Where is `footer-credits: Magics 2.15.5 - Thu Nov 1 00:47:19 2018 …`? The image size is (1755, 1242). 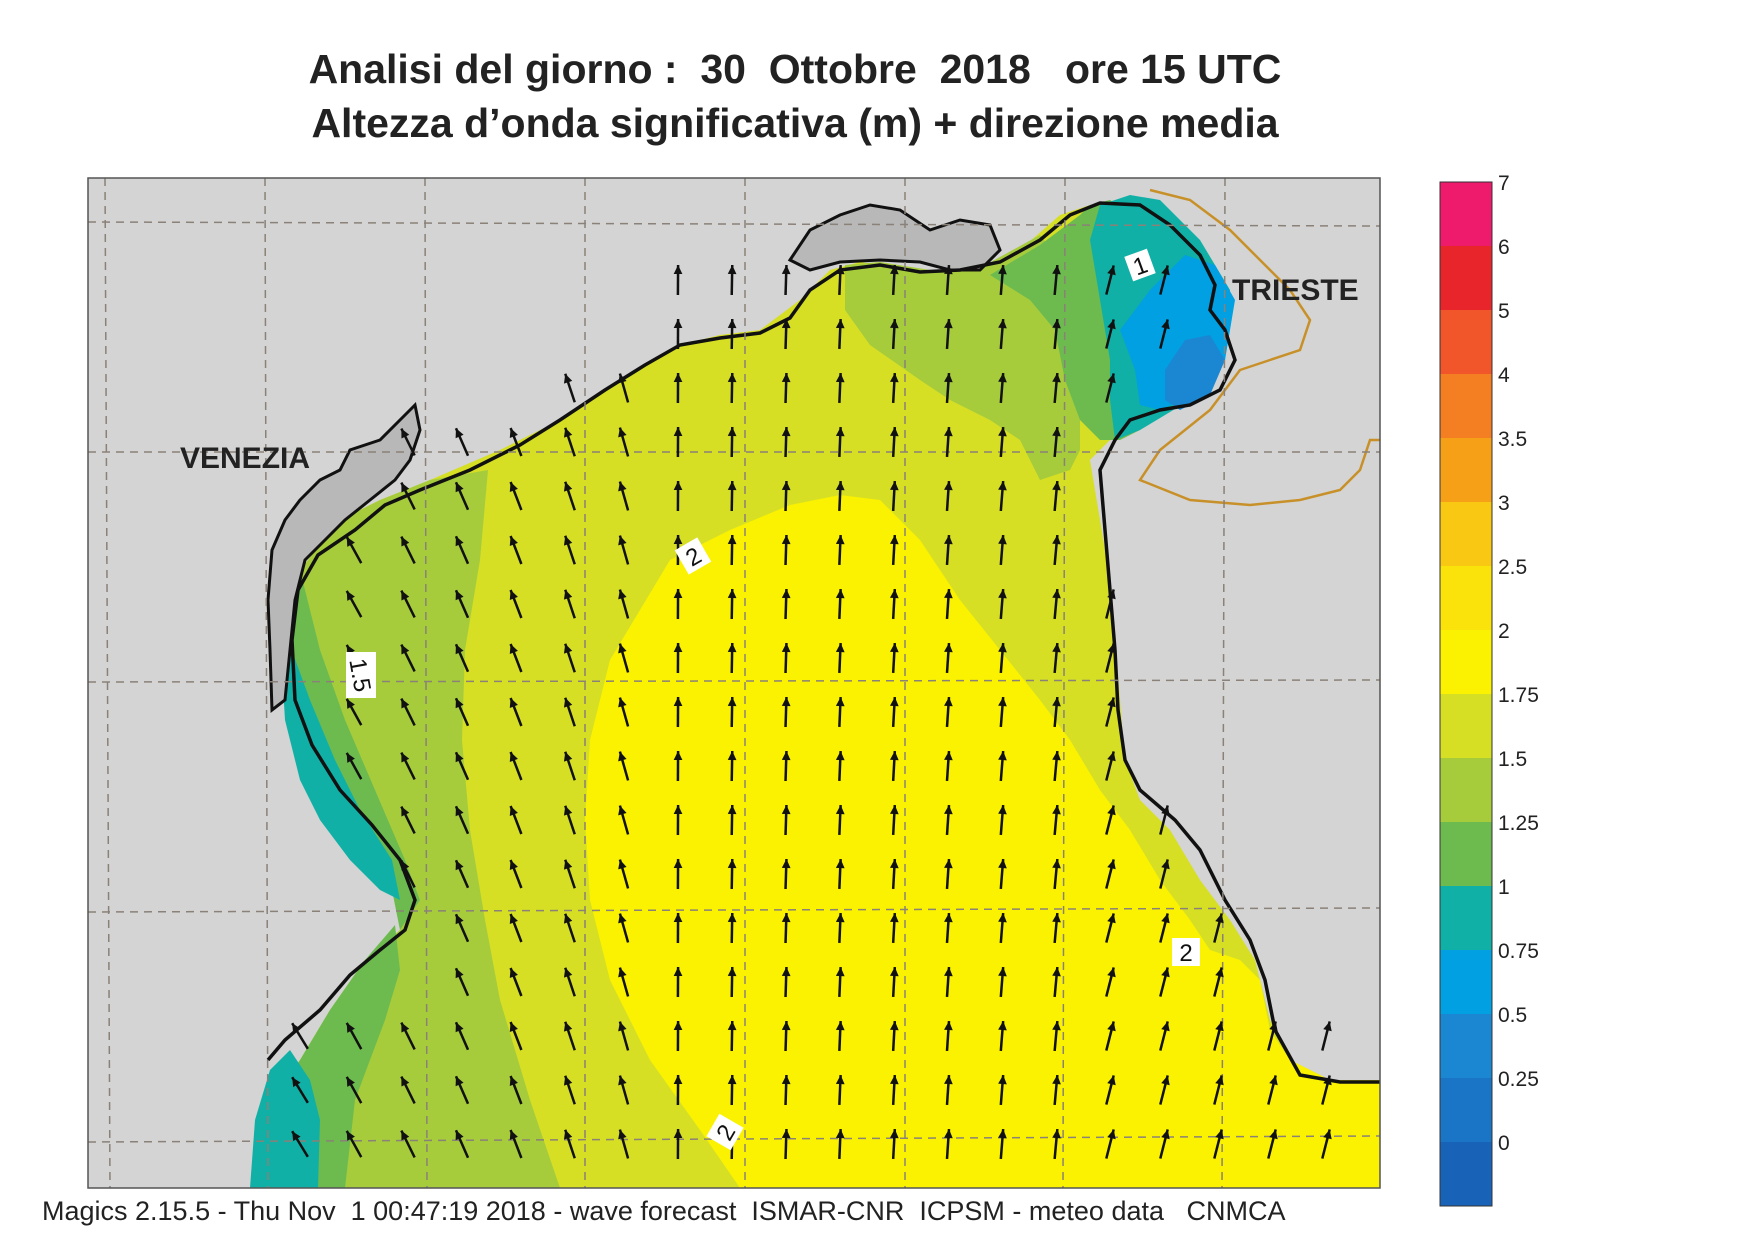 footer-credits: Magics 2.15.5 - Thu Nov 1 00:47:19 2018 … is located at coordinates (664, 1211).